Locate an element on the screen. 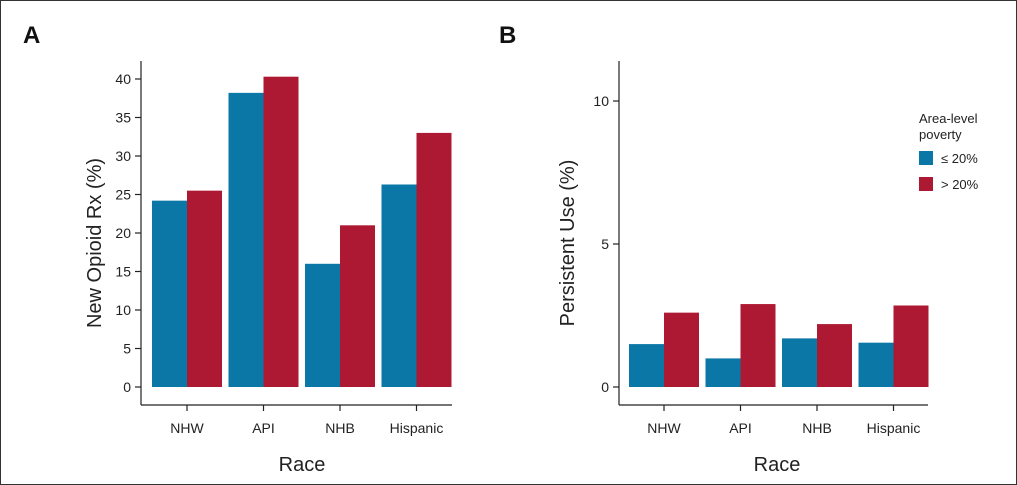  y-tick-label: 40 is located at coordinates (123, 79).